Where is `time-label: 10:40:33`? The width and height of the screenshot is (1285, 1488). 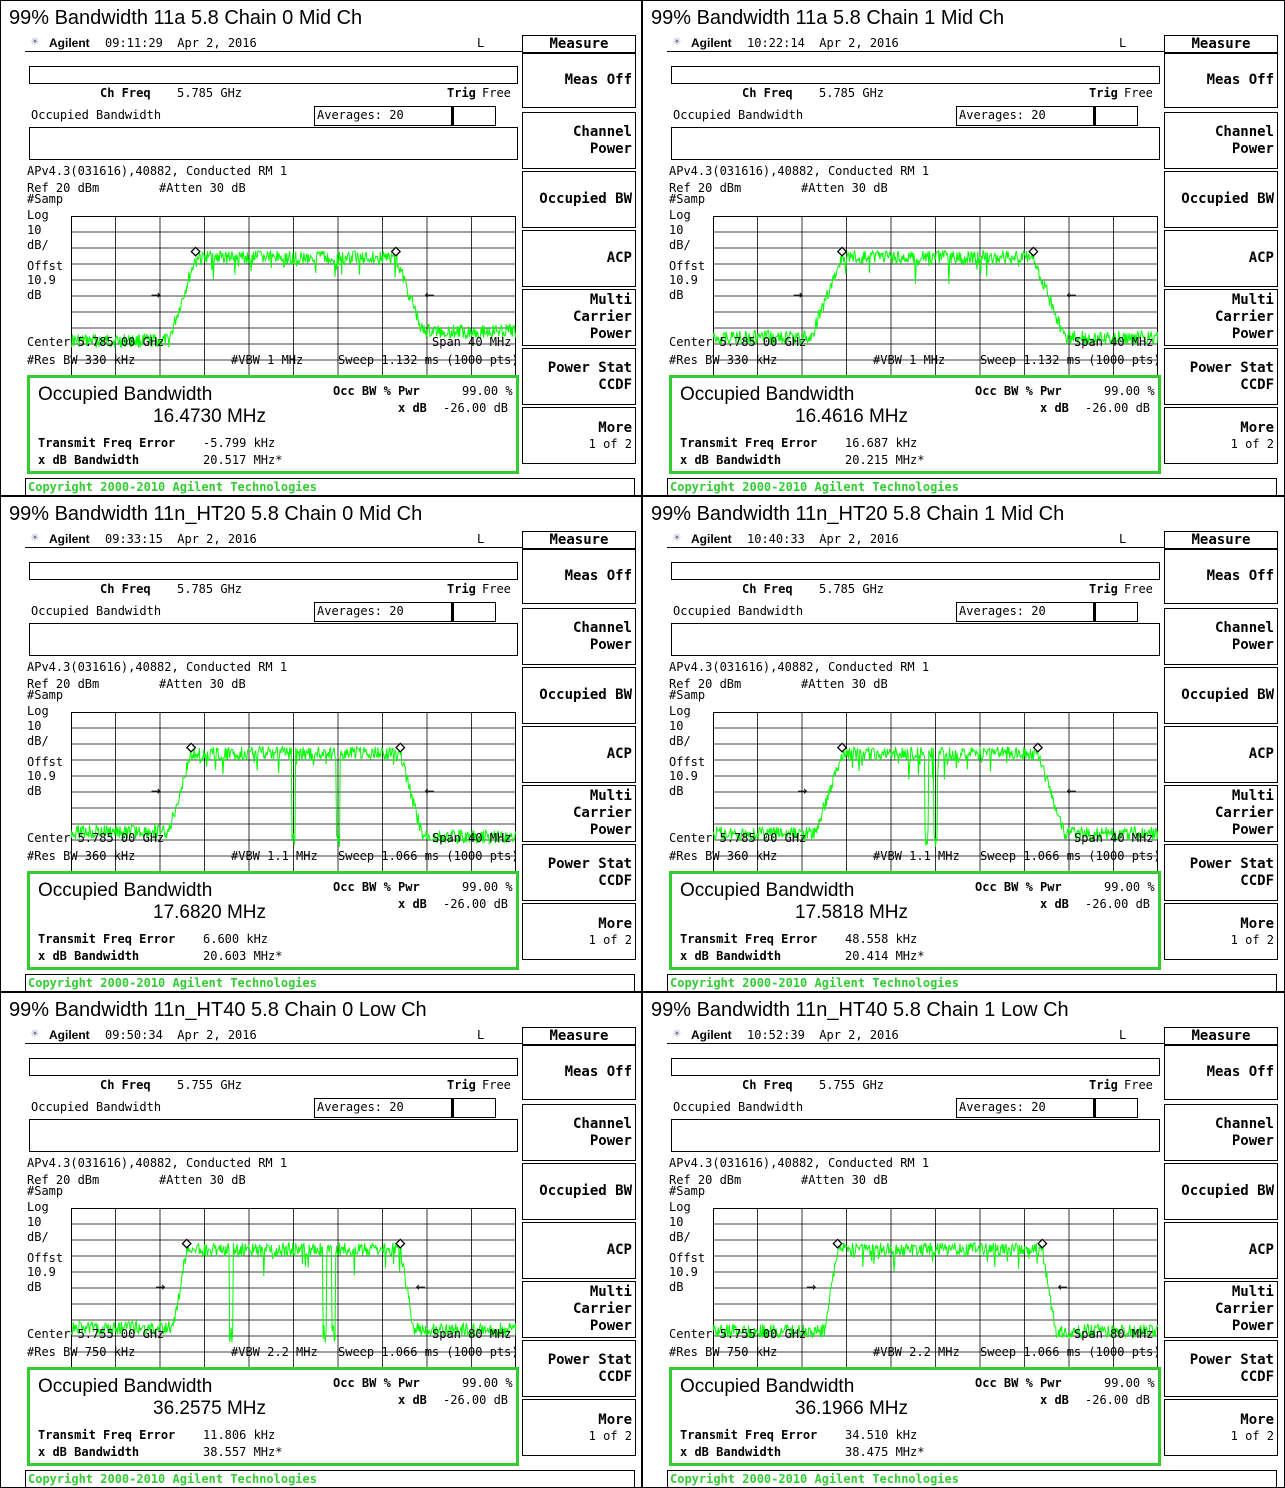
time-label: 10:40:33 is located at coordinates (776, 539).